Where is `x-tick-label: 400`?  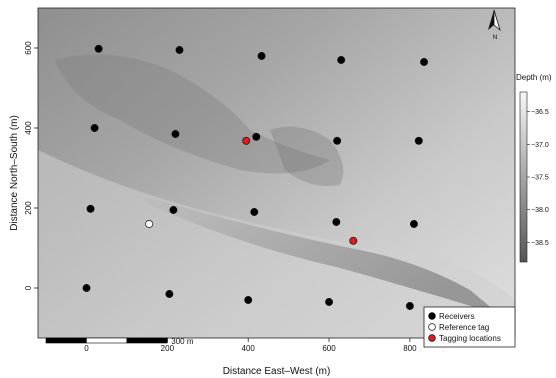
x-tick-label: 400 is located at coordinates (249, 348).